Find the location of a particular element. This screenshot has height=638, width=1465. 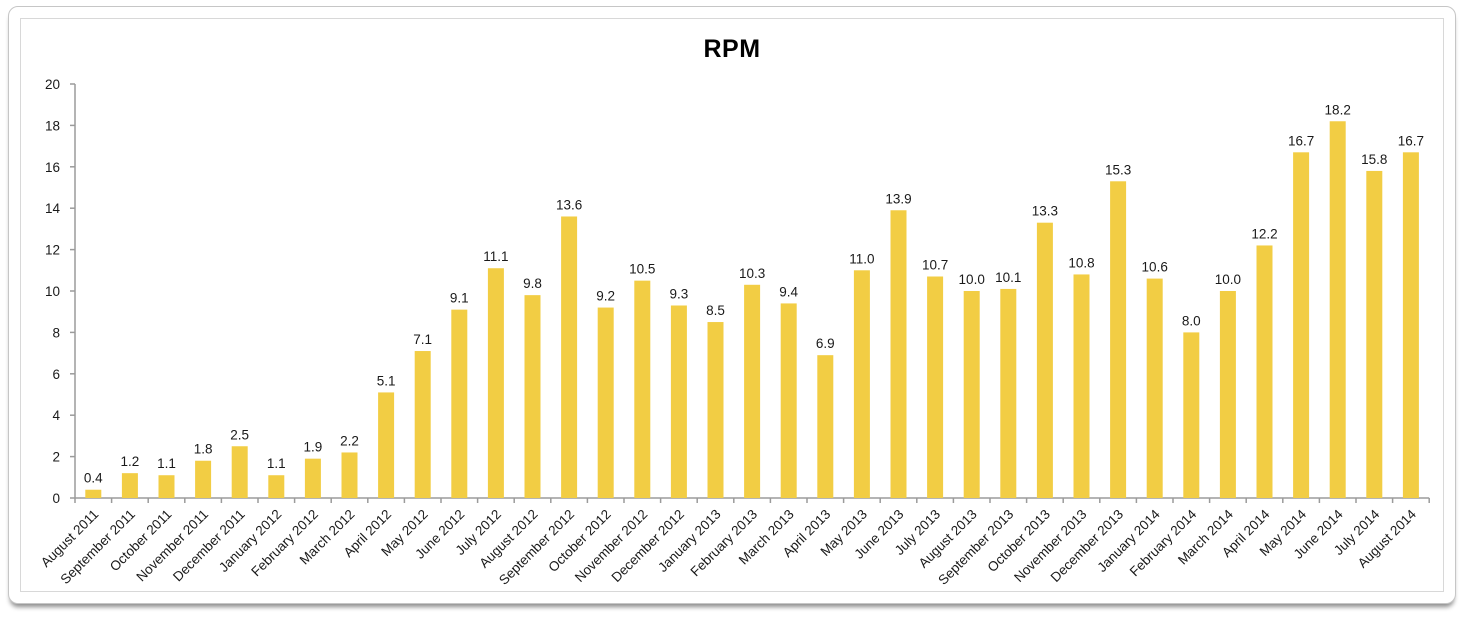

bar-value-label: 6.9 is located at coordinates (825, 343).